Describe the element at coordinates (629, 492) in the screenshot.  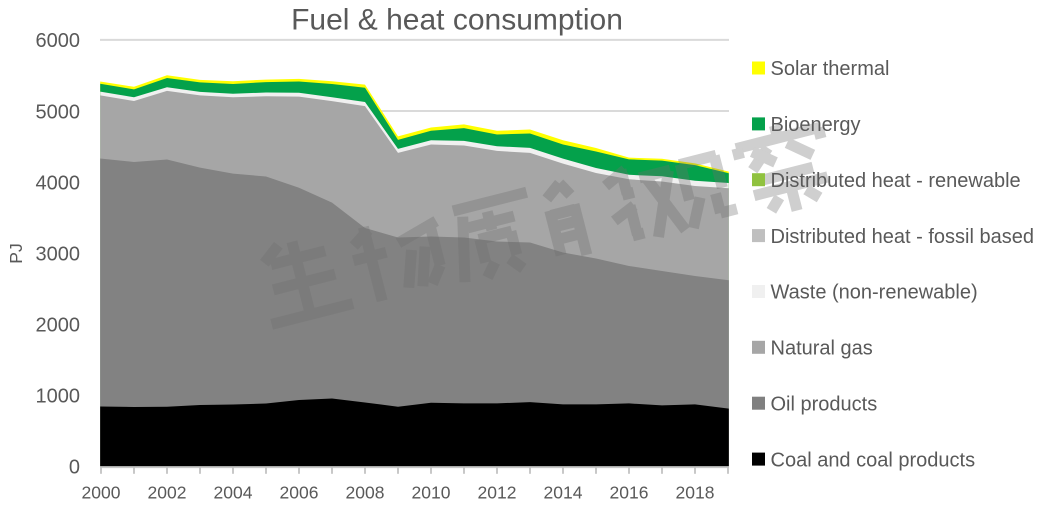
I see `svg-text: 2016` at that location.